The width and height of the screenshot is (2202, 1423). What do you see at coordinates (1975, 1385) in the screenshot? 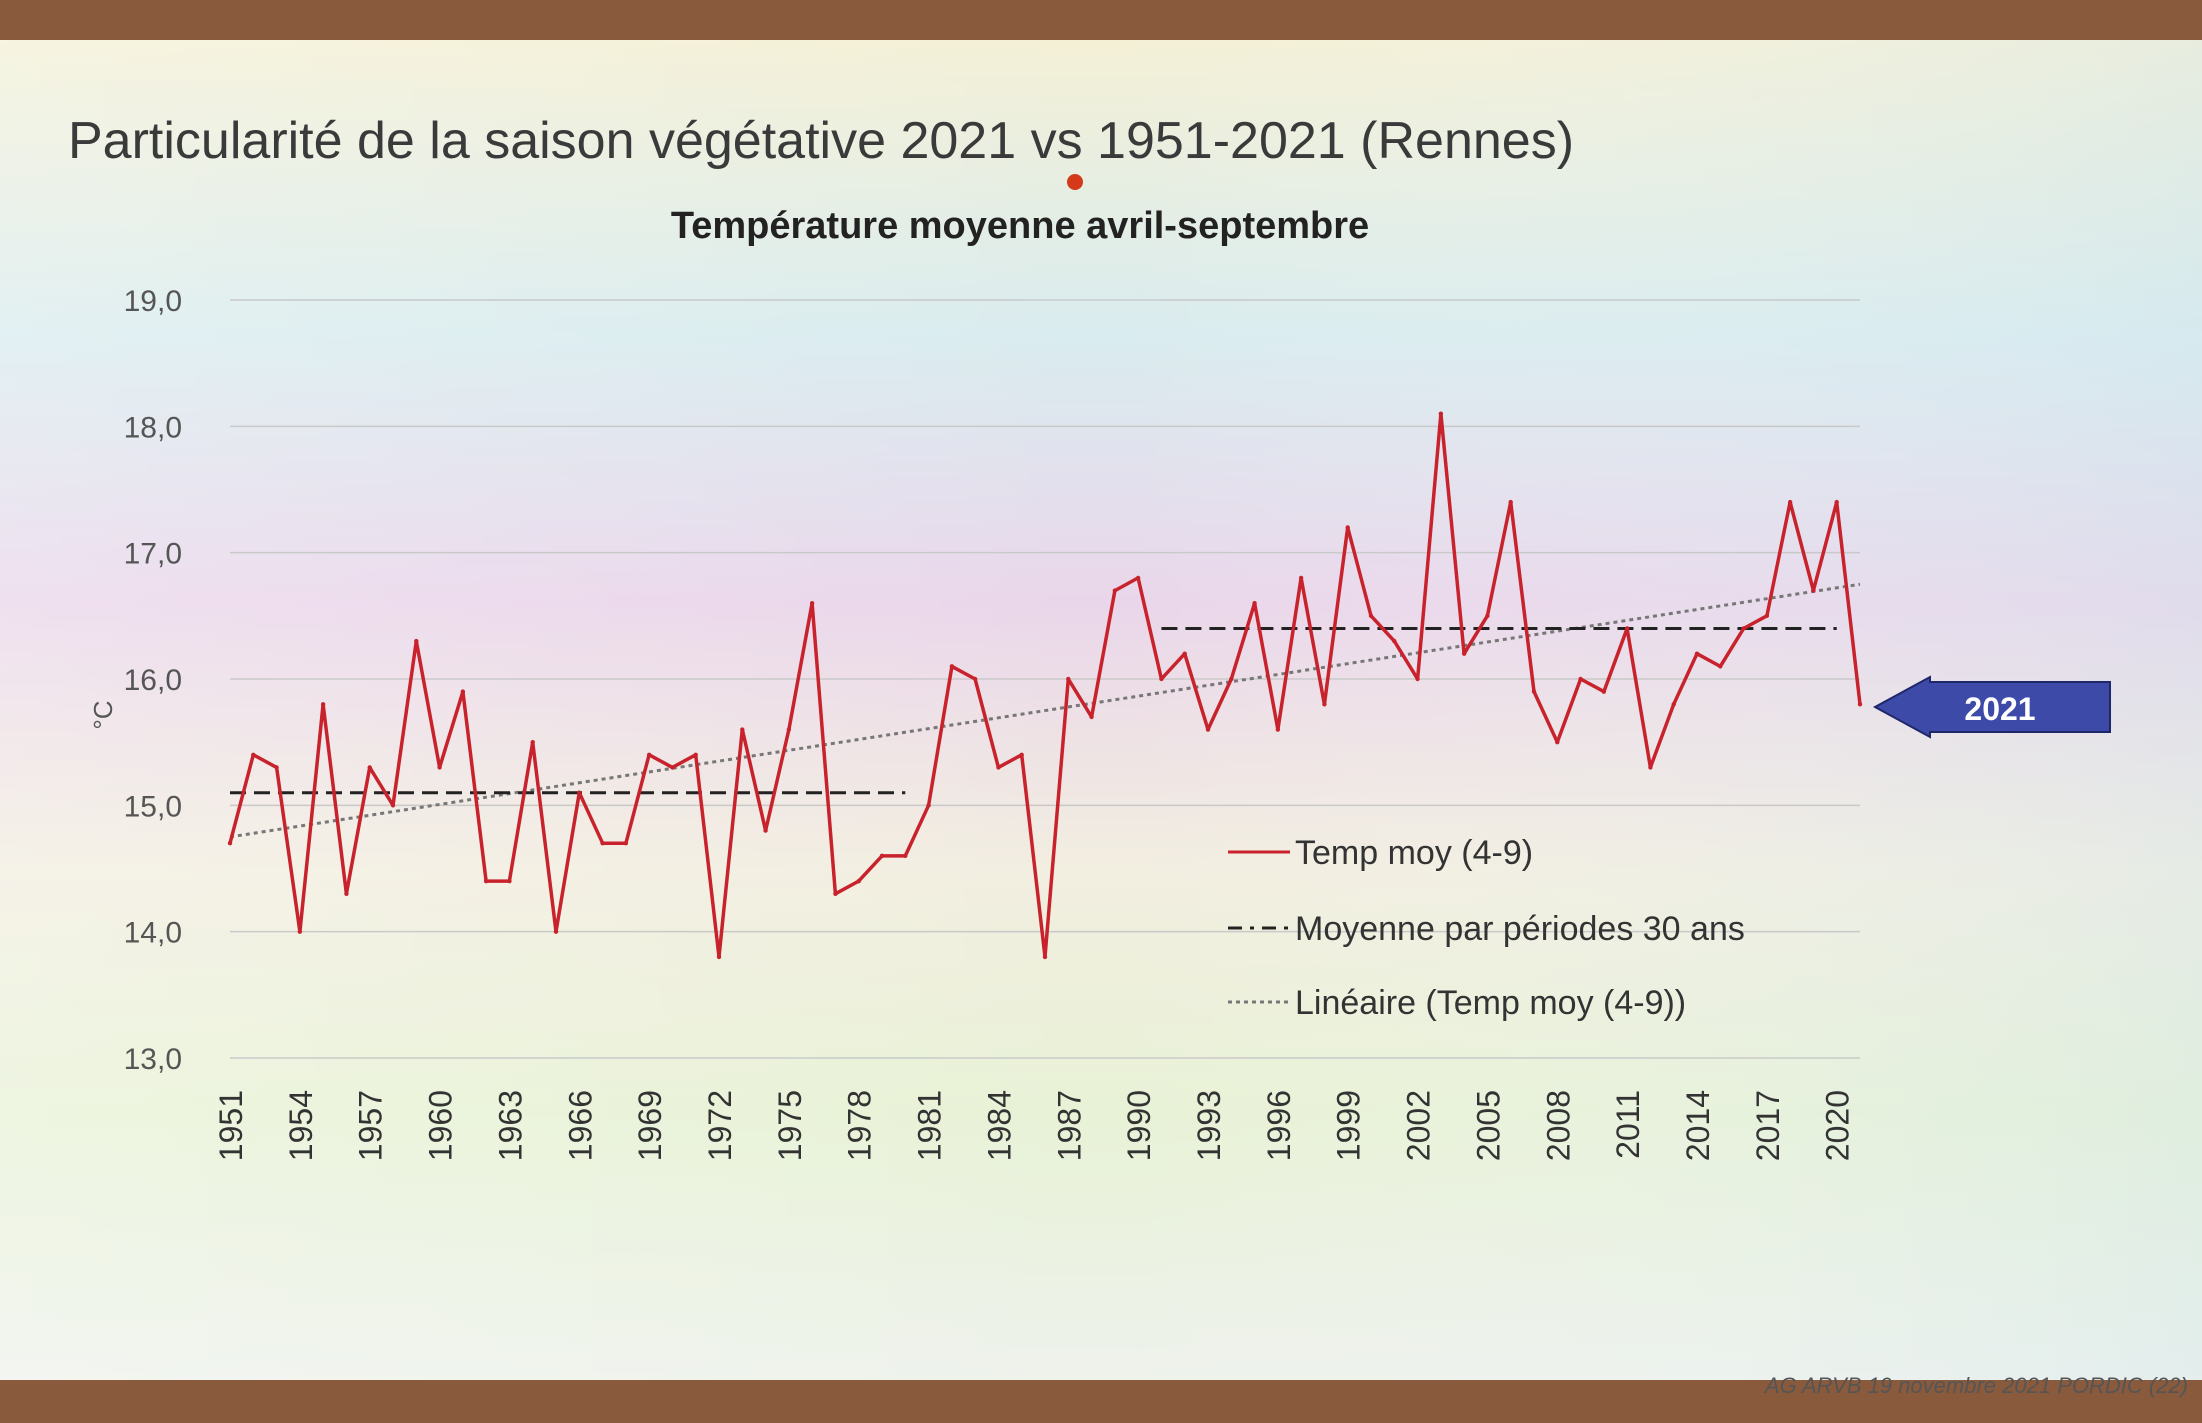
I see `slide-footer: AG ARVB 19 novembre 2021 PORDIC (22)` at bounding box center [1975, 1385].